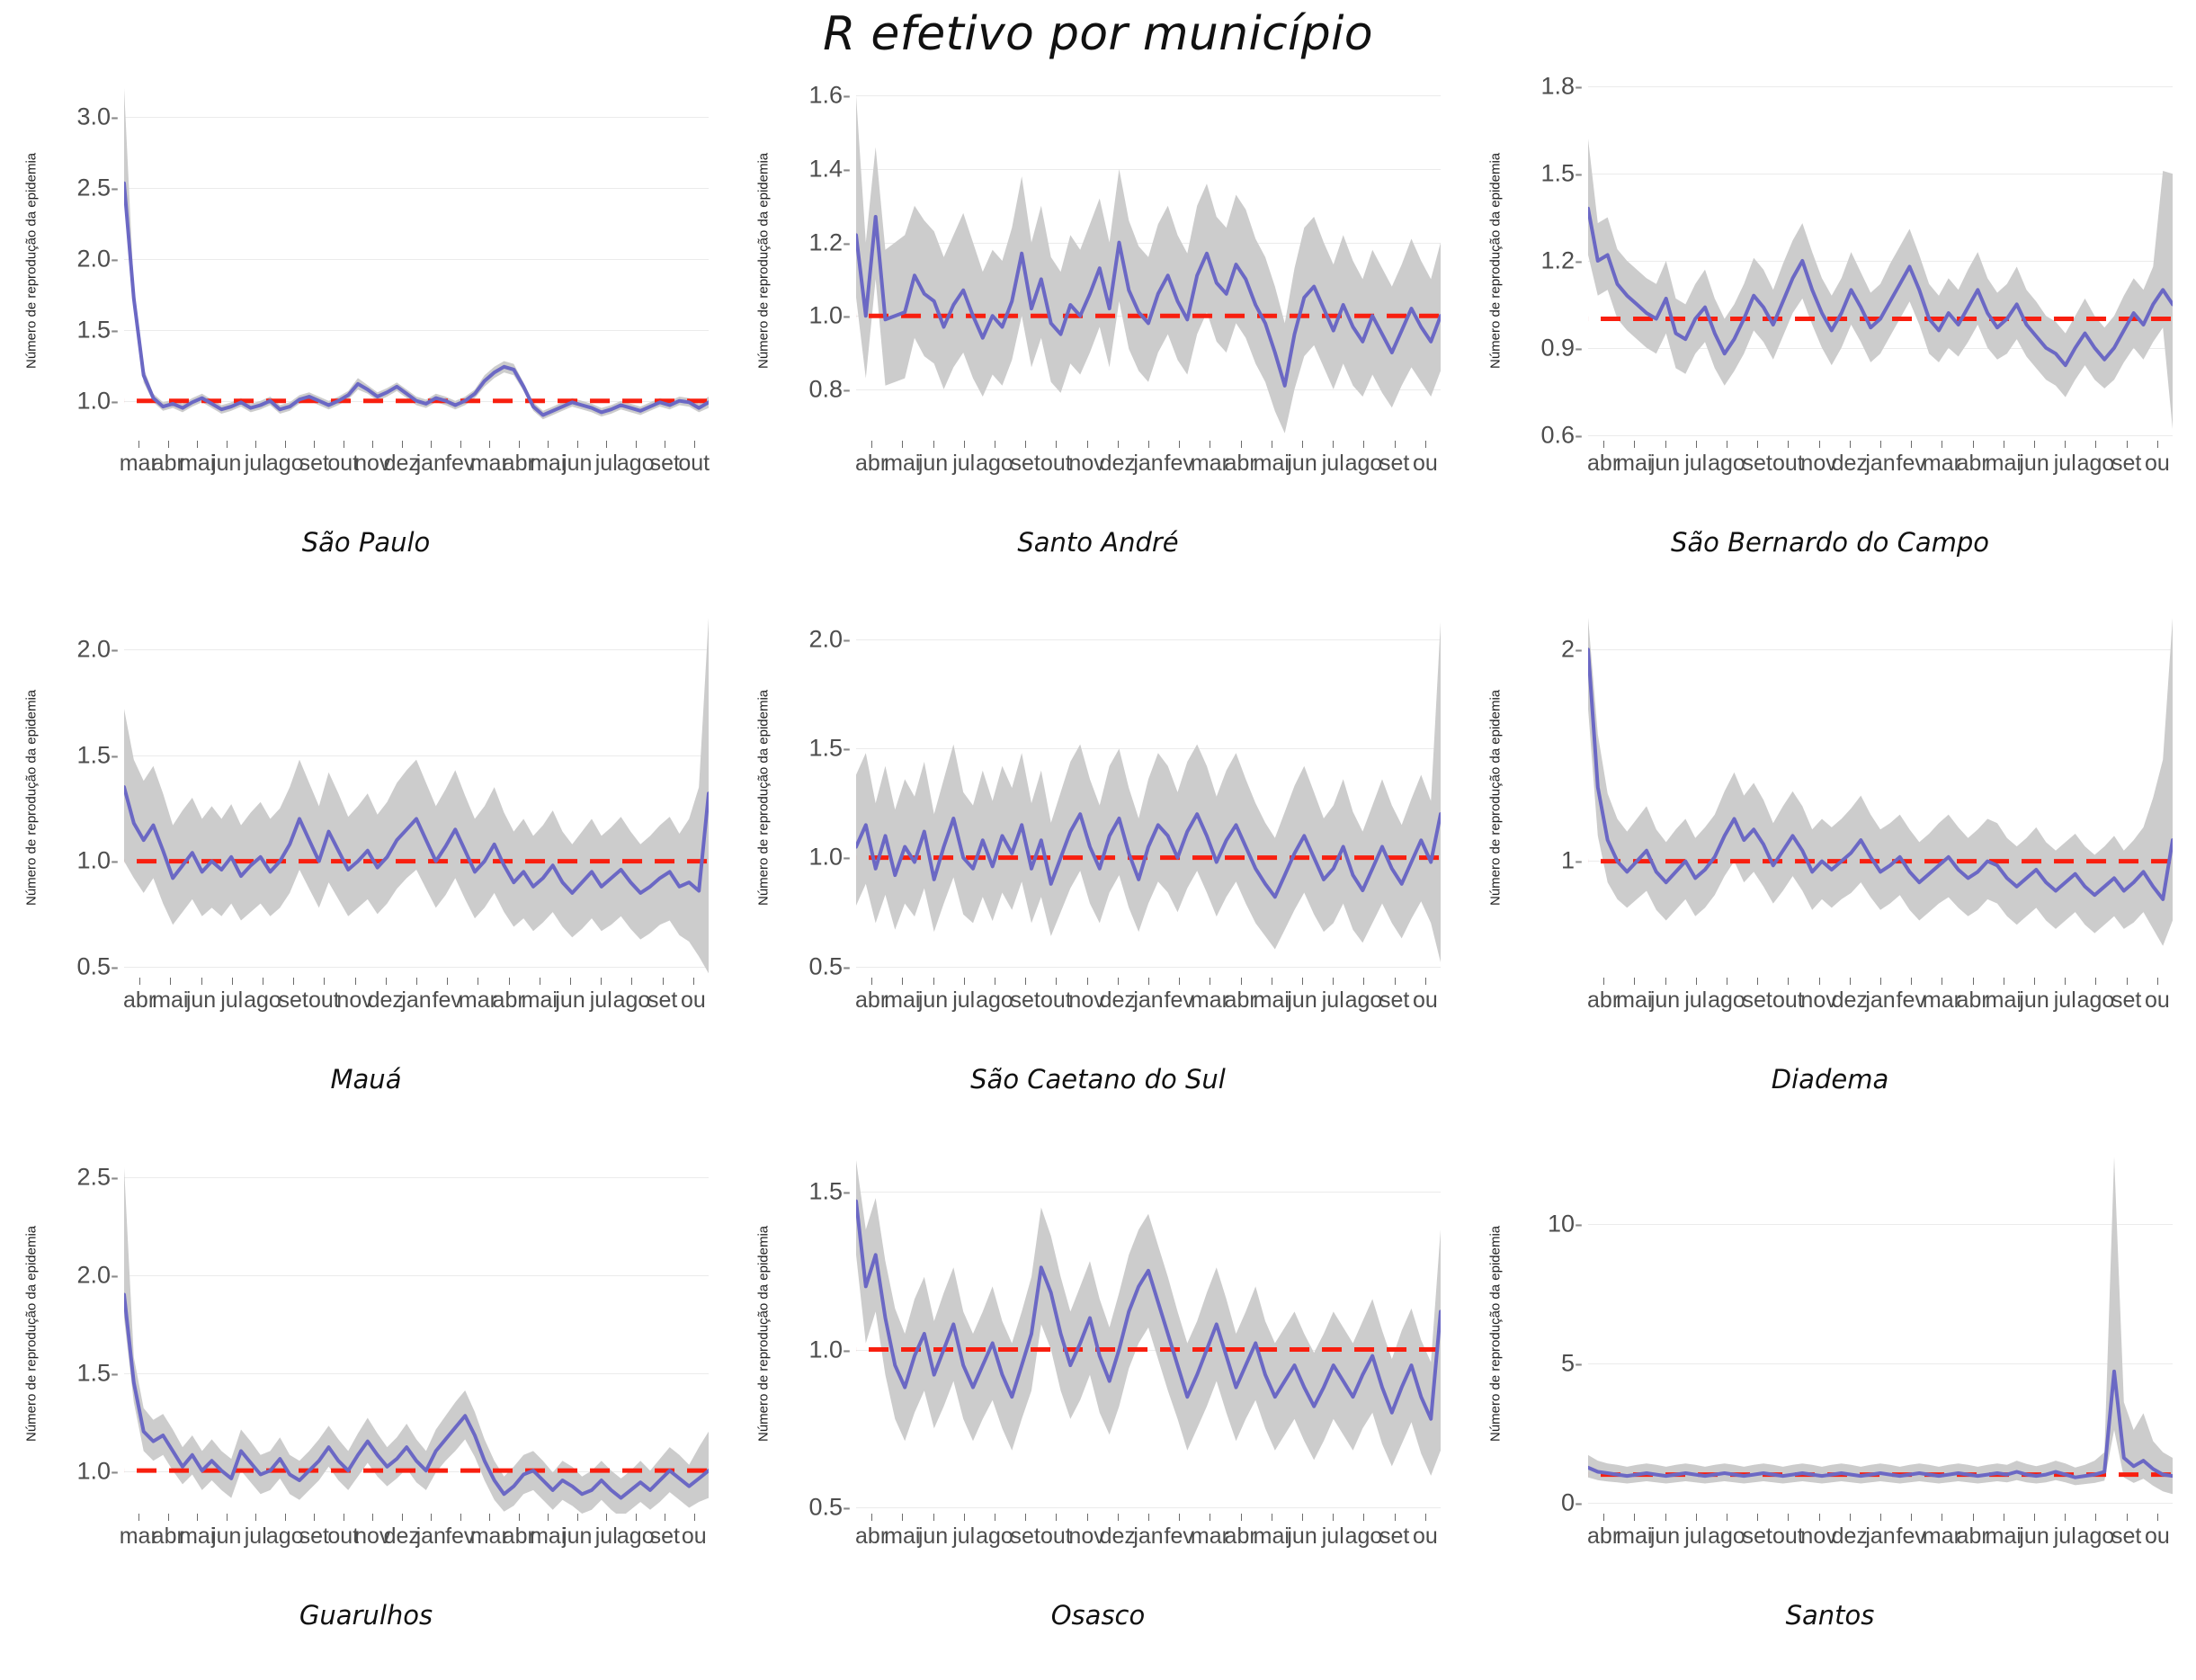 The width and height of the screenshot is (2196, 1680). I want to click on x-tick-label: nov, so click(1086, 1537).